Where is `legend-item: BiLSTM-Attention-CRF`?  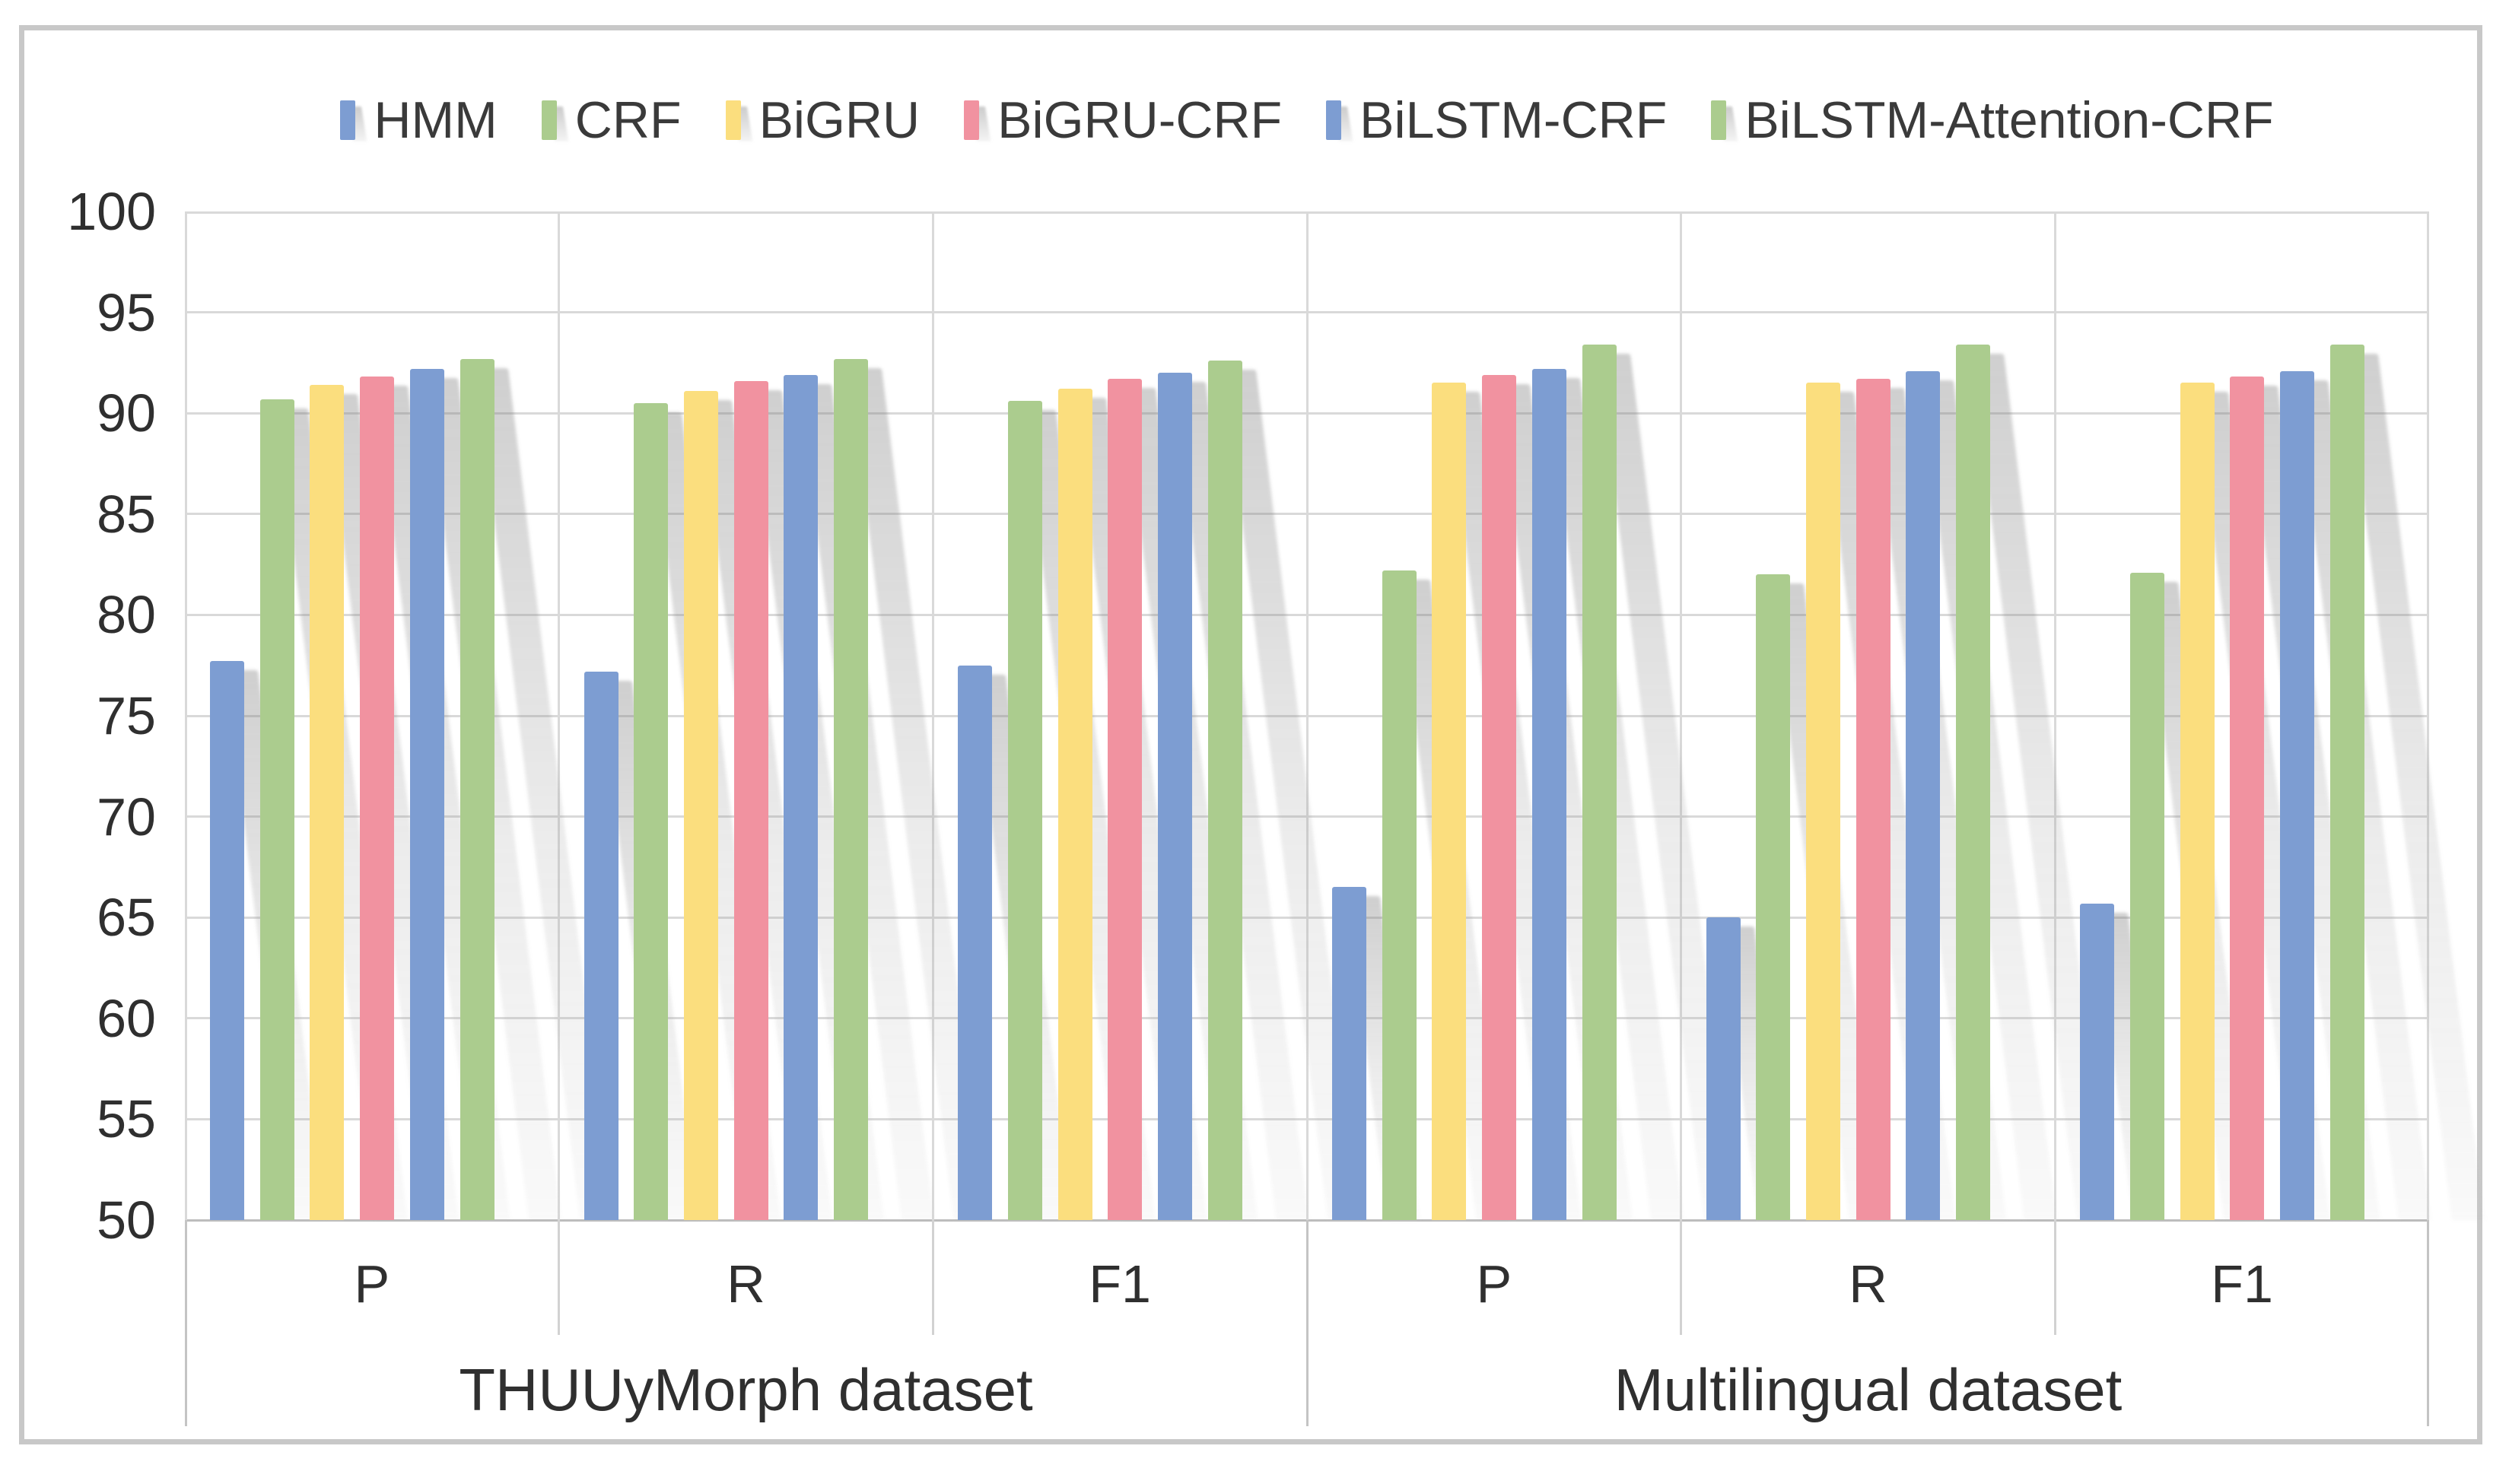
legend-item: BiLSTM-Attention-CRF is located at coordinates (1992, 120).